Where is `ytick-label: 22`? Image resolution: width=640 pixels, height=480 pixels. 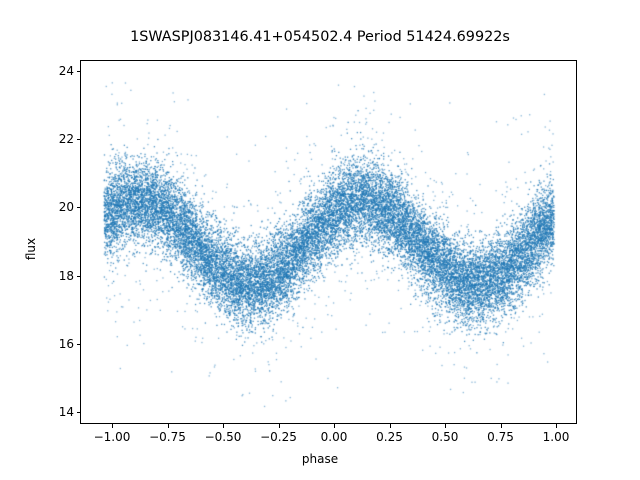
ytick-label: 22 is located at coordinates (66, 139).